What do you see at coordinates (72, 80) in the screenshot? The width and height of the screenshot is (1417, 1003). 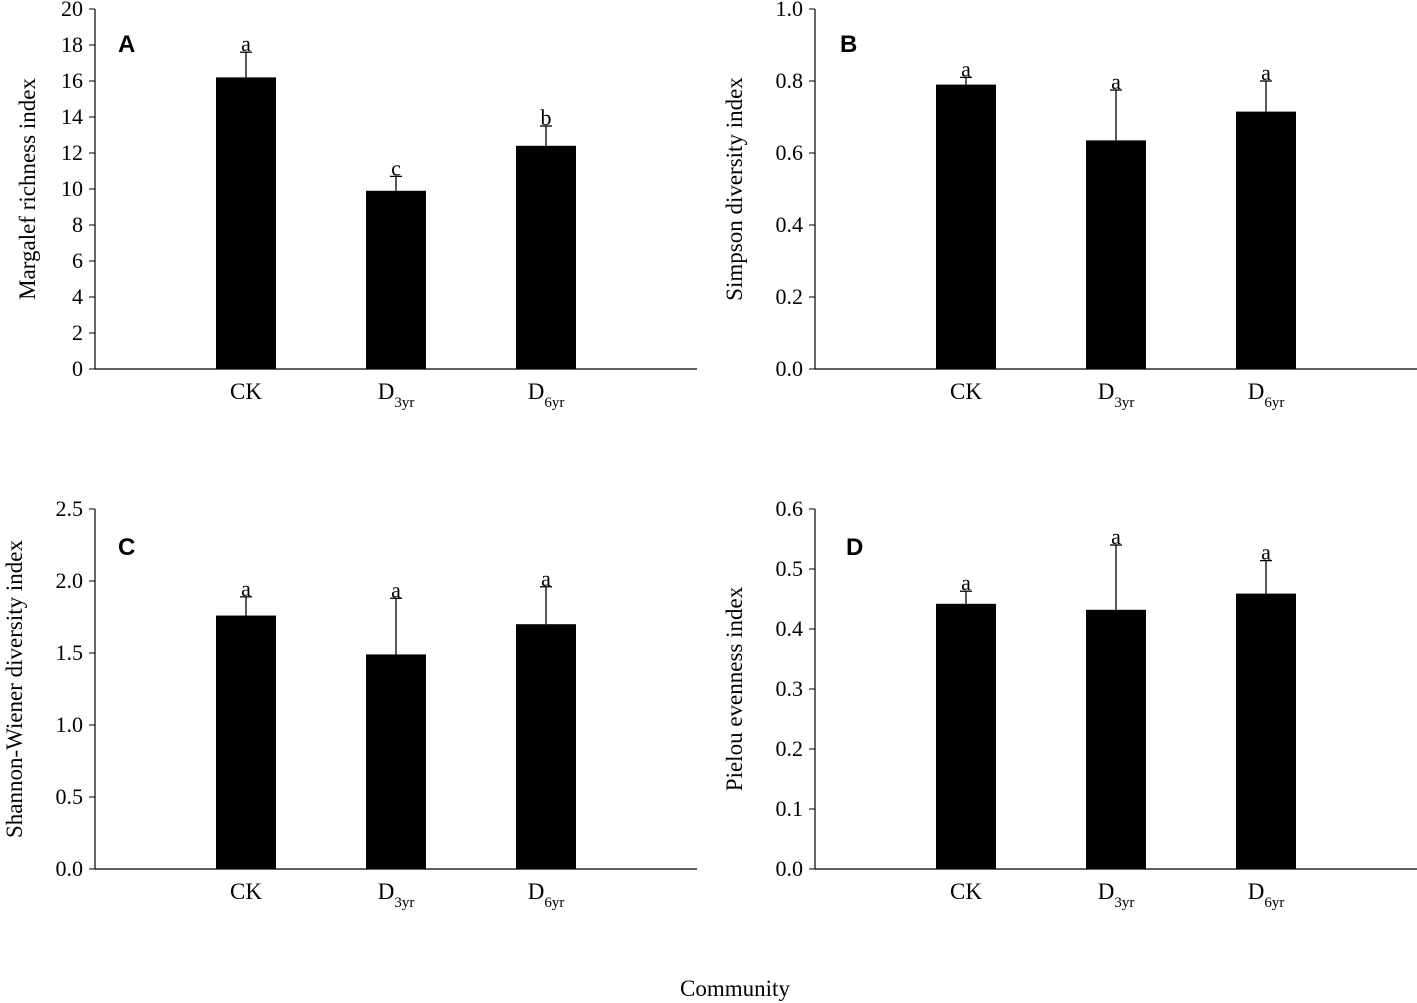 I see `y-tick-label: 16` at bounding box center [72, 80].